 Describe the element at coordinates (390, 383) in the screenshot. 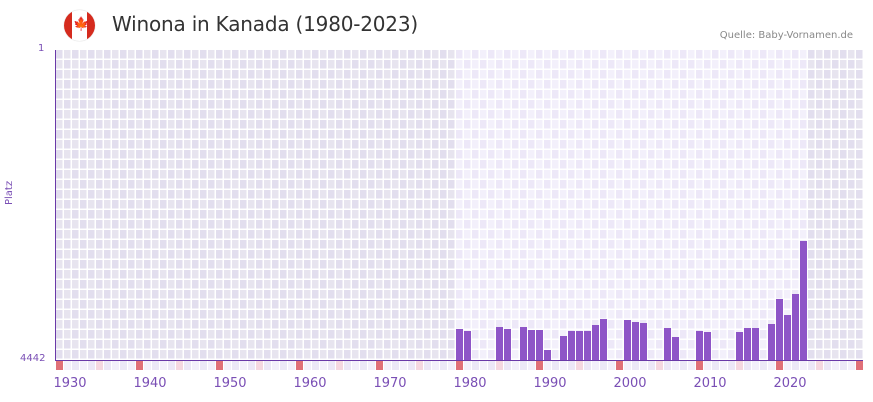

I see `x-tick-label: 1970` at that location.